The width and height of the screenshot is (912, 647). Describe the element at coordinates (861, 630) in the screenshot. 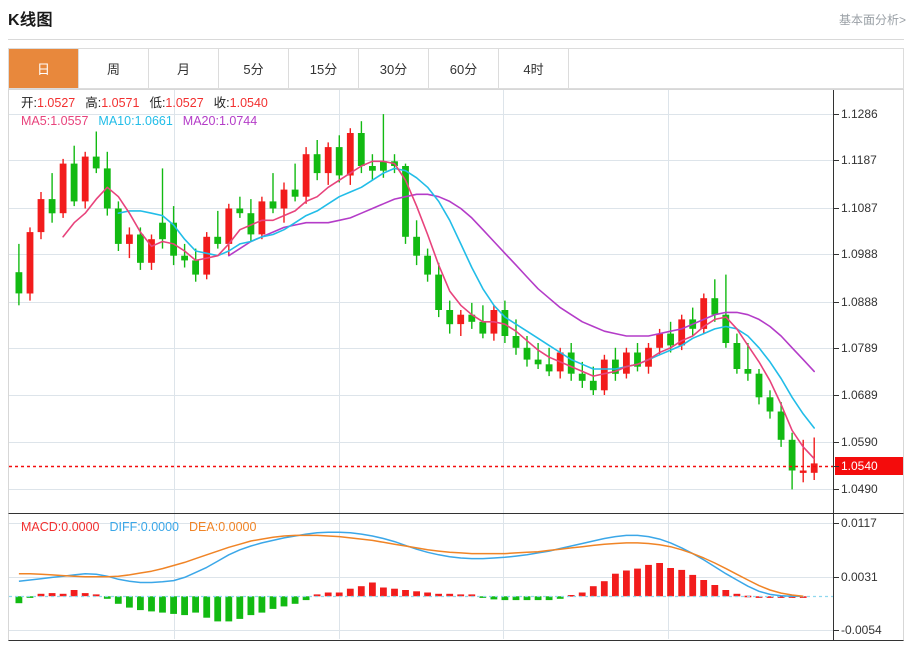

I see `macd-axis-label: -0.0054` at that location.